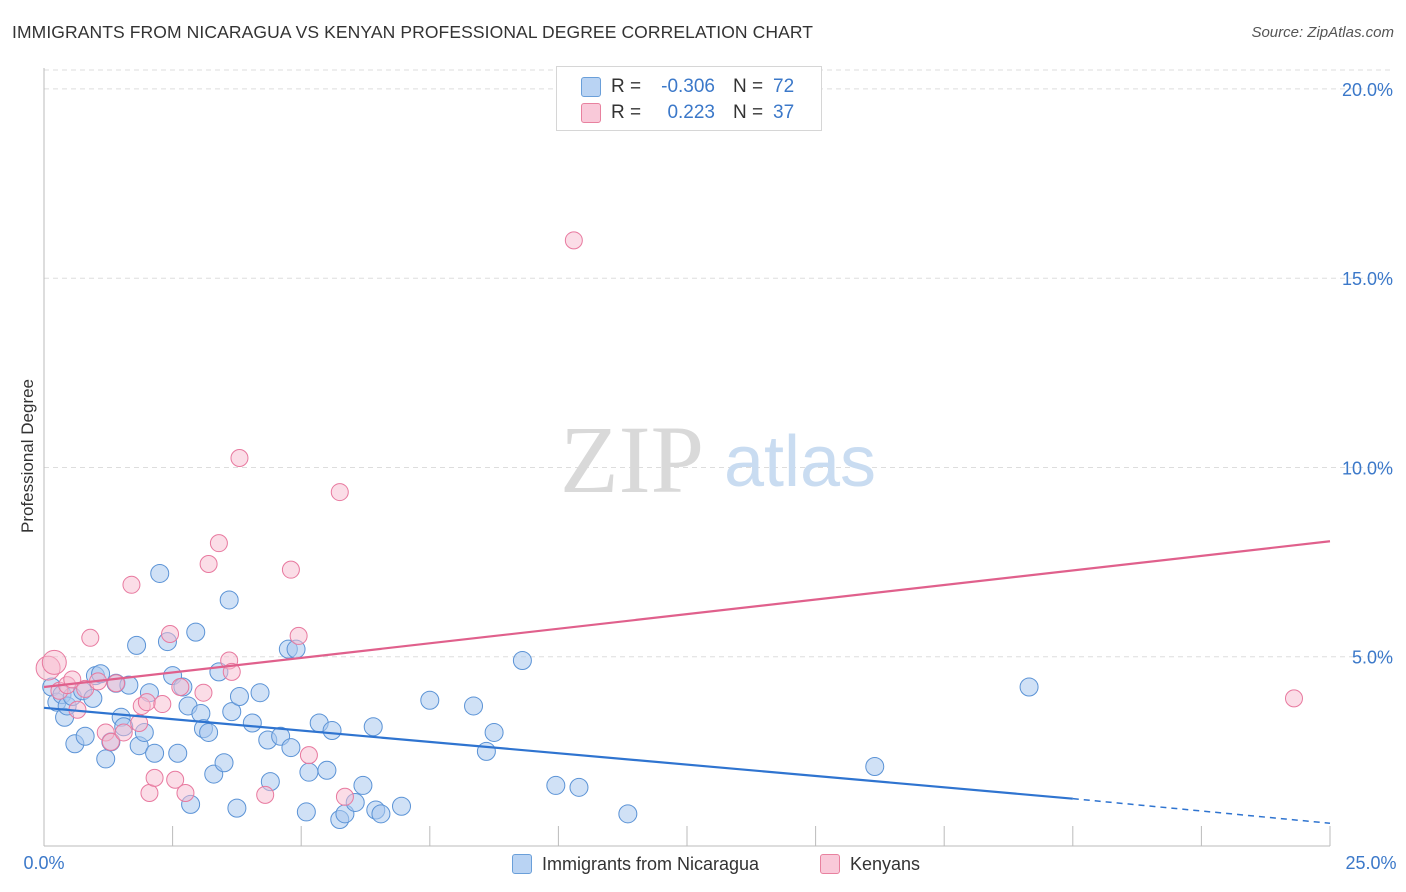 This screenshot has width=1406, height=892. I want to click on legend-item-nicaragua: Immigrants from Nicaragua, so click(635, 864).